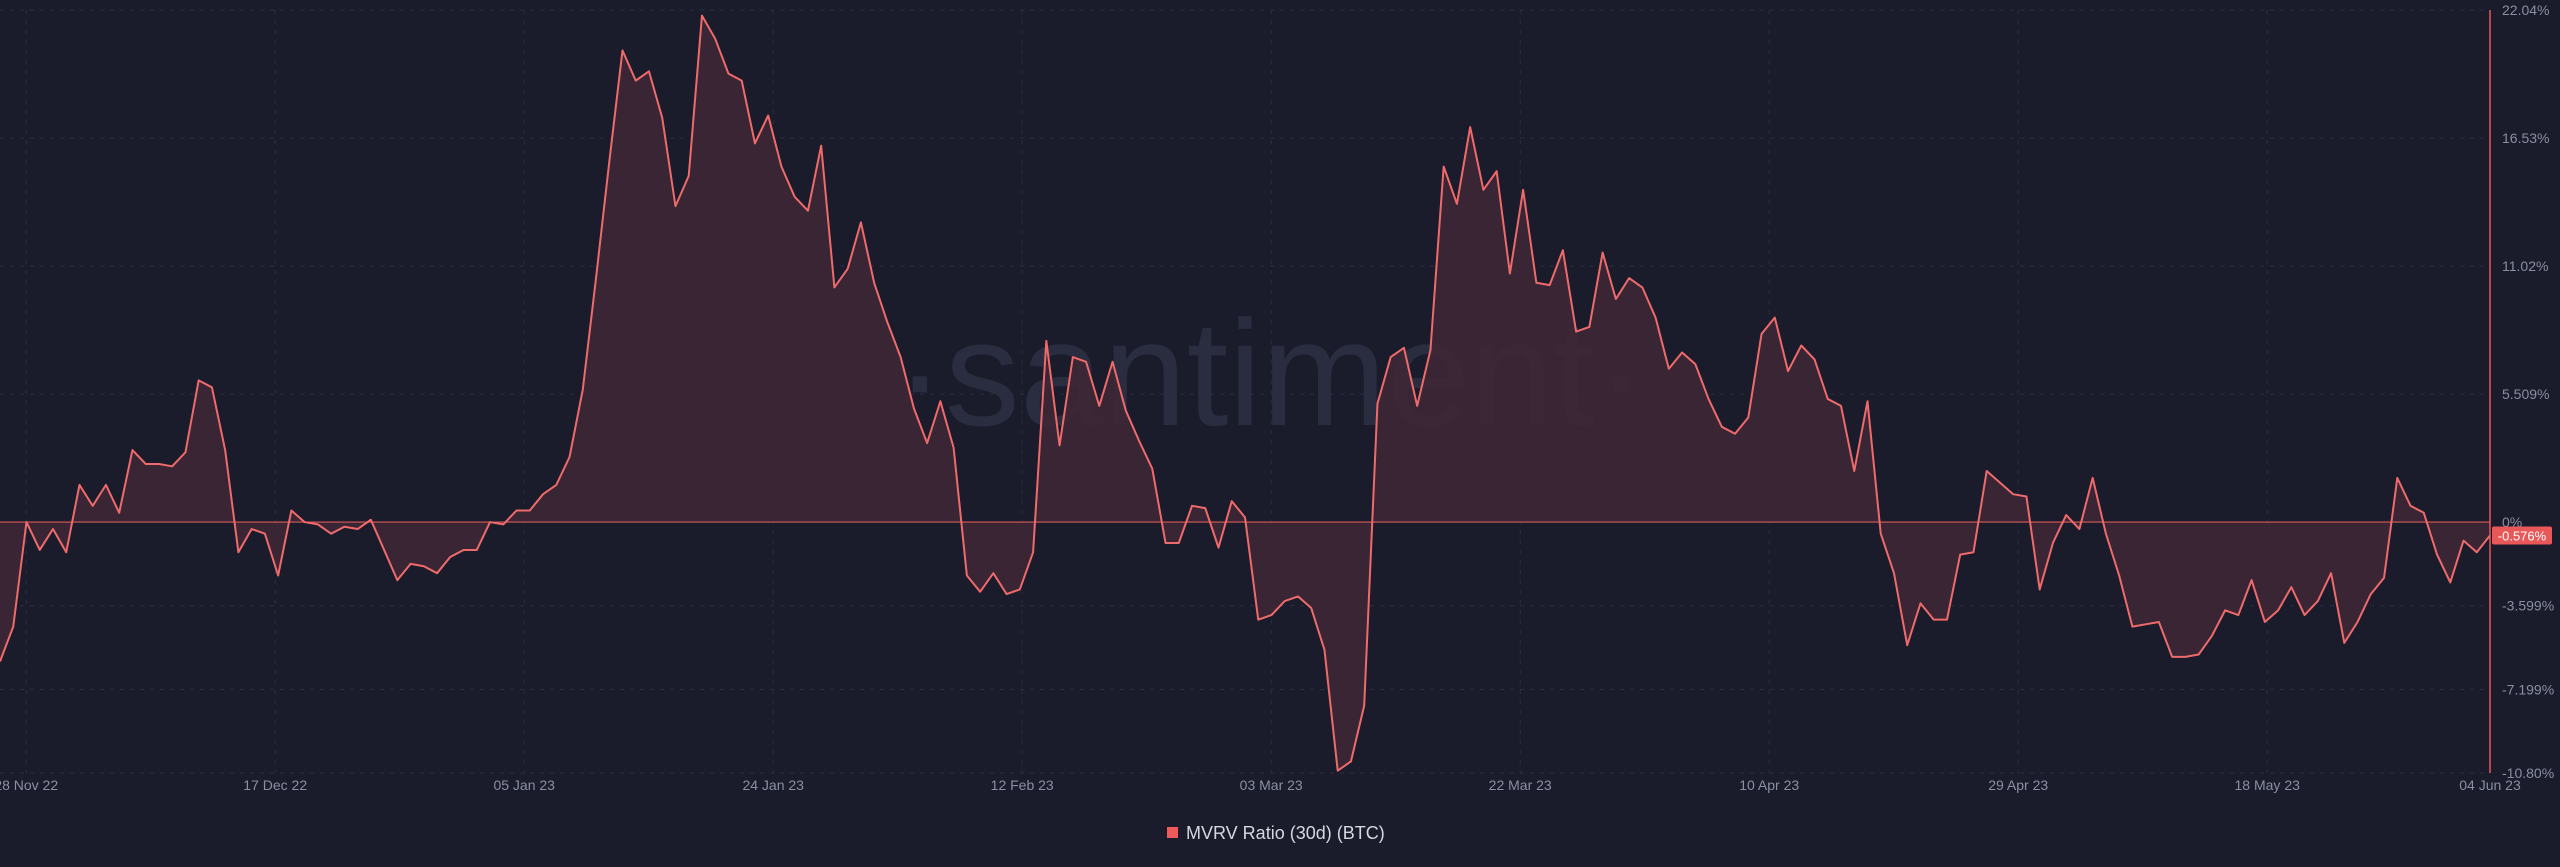  I want to click on current-value-badge: -0.576%, so click(2522, 535).